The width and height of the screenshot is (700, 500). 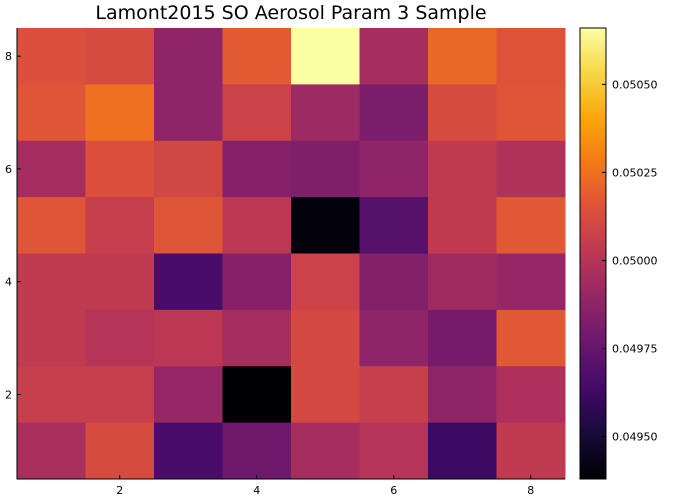 What do you see at coordinates (188, 338) in the screenshot?
I see `heatmap-cell-r3-c3` at bounding box center [188, 338].